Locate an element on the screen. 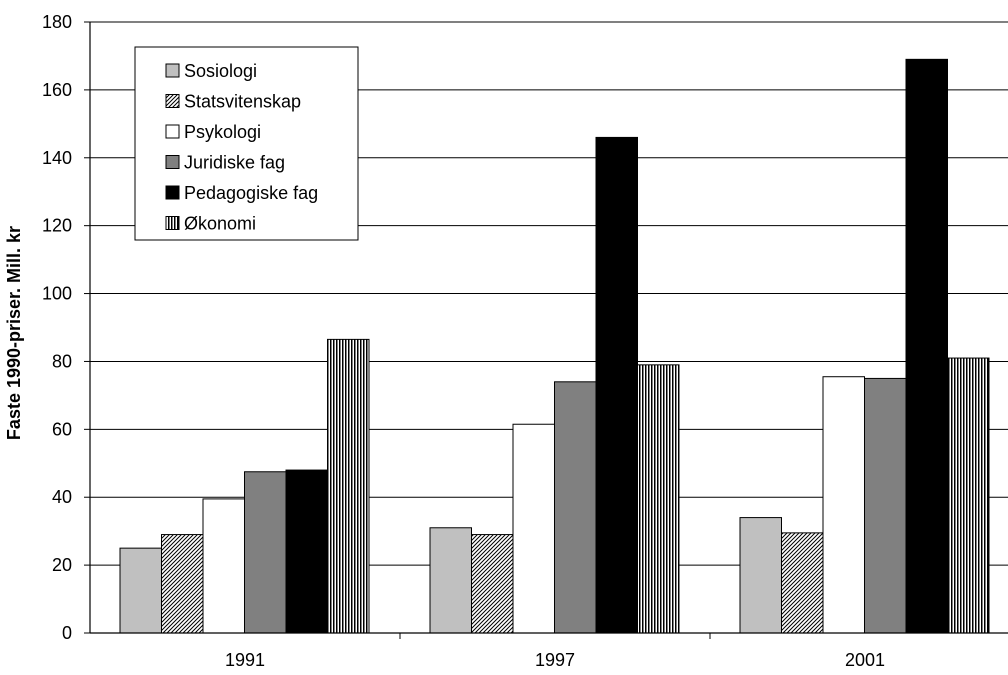 This screenshot has height=675, width=1008. y-tick-label: 20 is located at coordinates (62, 565).